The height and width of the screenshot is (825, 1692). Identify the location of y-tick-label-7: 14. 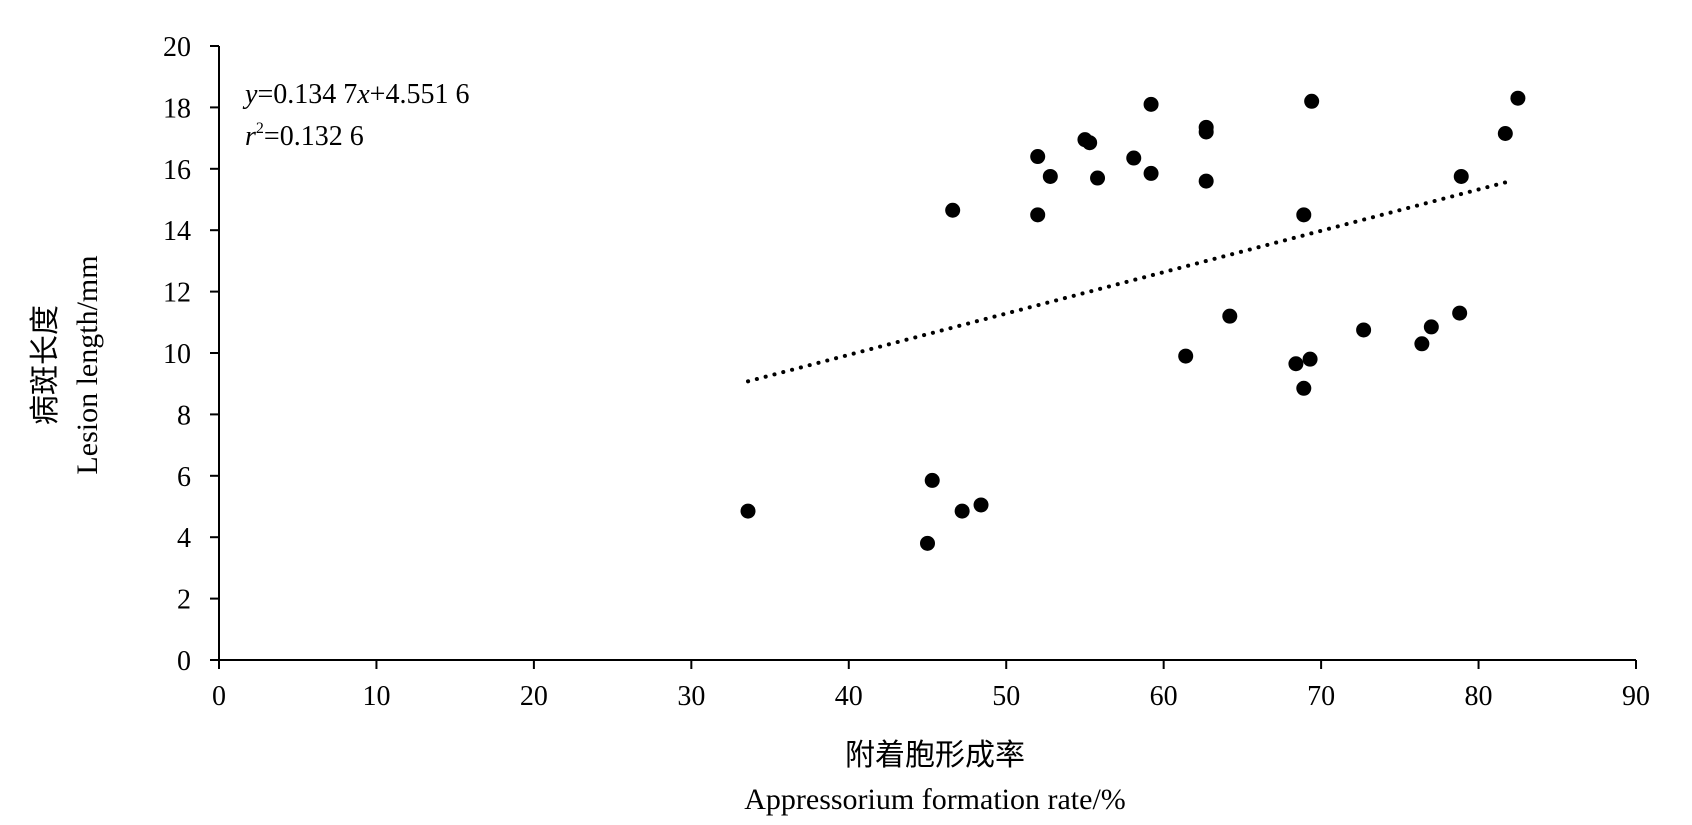
(177, 231).